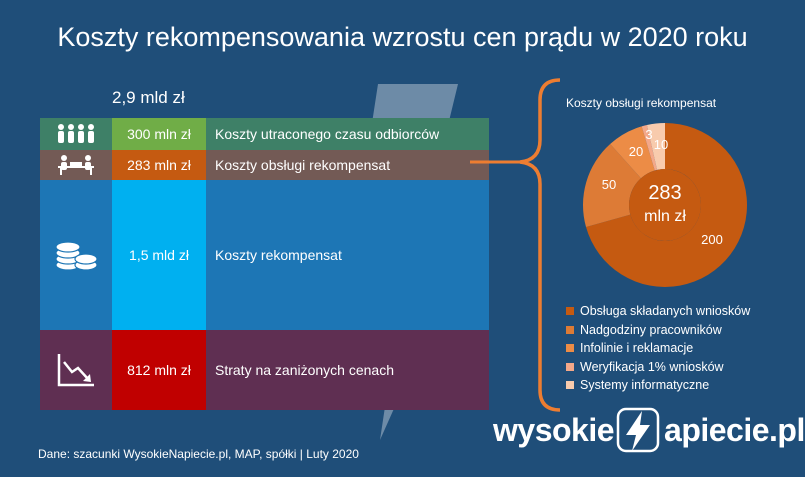 The width and height of the screenshot is (805, 477). What do you see at coordinates (609, 184) in the screenshot?
I see `donut-value-label: 50` at bounding box center [609, 184].